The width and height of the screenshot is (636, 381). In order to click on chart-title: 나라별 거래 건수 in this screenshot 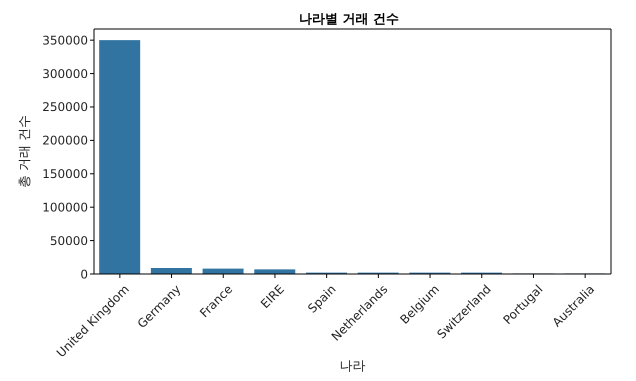, I will do `click(349, 19)`.